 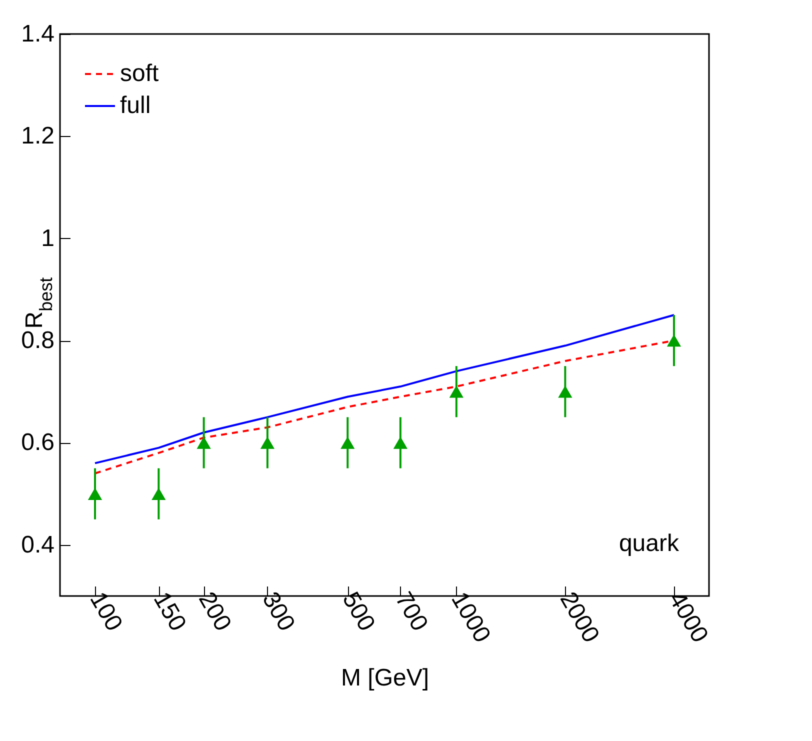 What do you see at coordinates (37, 340) in the screenshot?
I see `y-tick-label: 0.8` at bounding box center [37, 340].